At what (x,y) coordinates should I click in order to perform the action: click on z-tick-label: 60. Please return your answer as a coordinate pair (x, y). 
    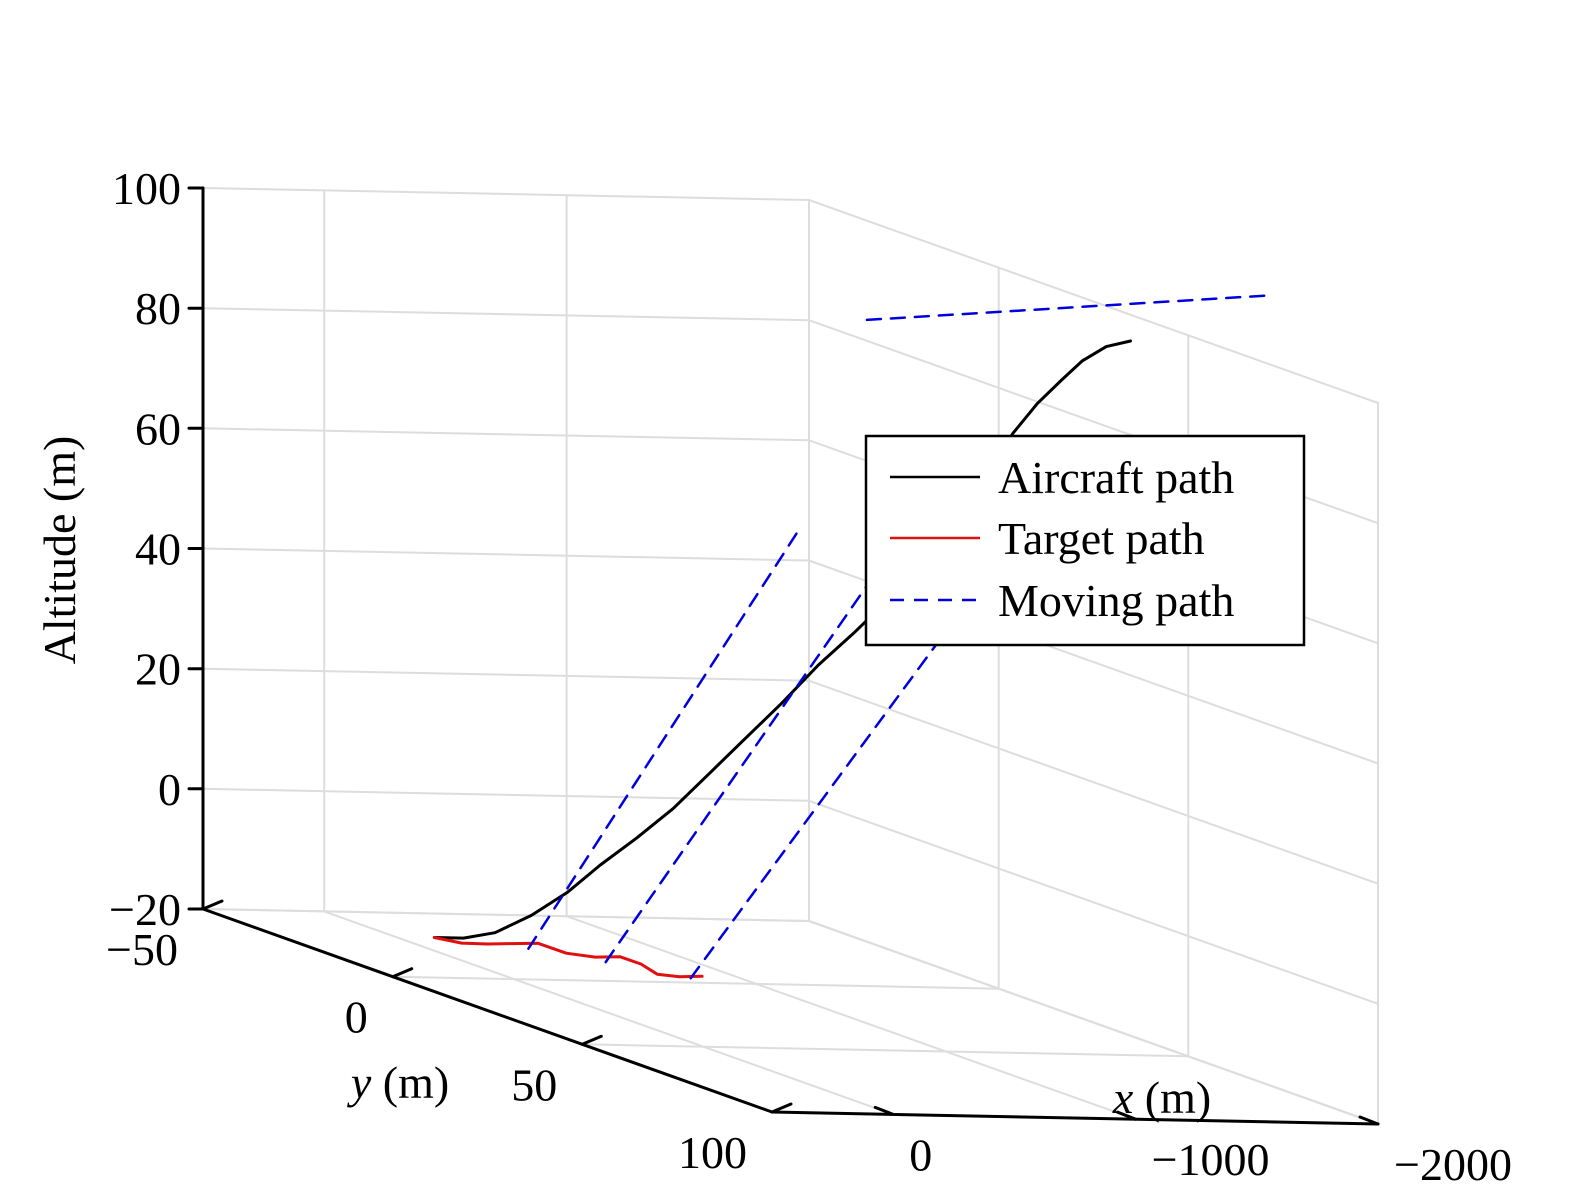
    Looking at the image, I should click on (158, 428).